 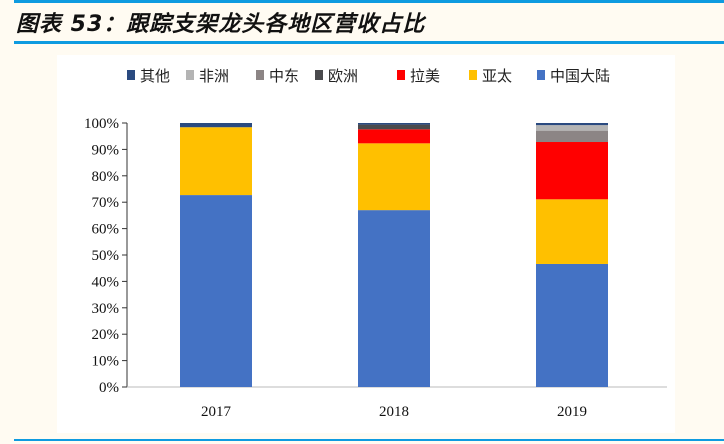 I want to click on x-tick-label: 2018, so click(x=394, y=412).